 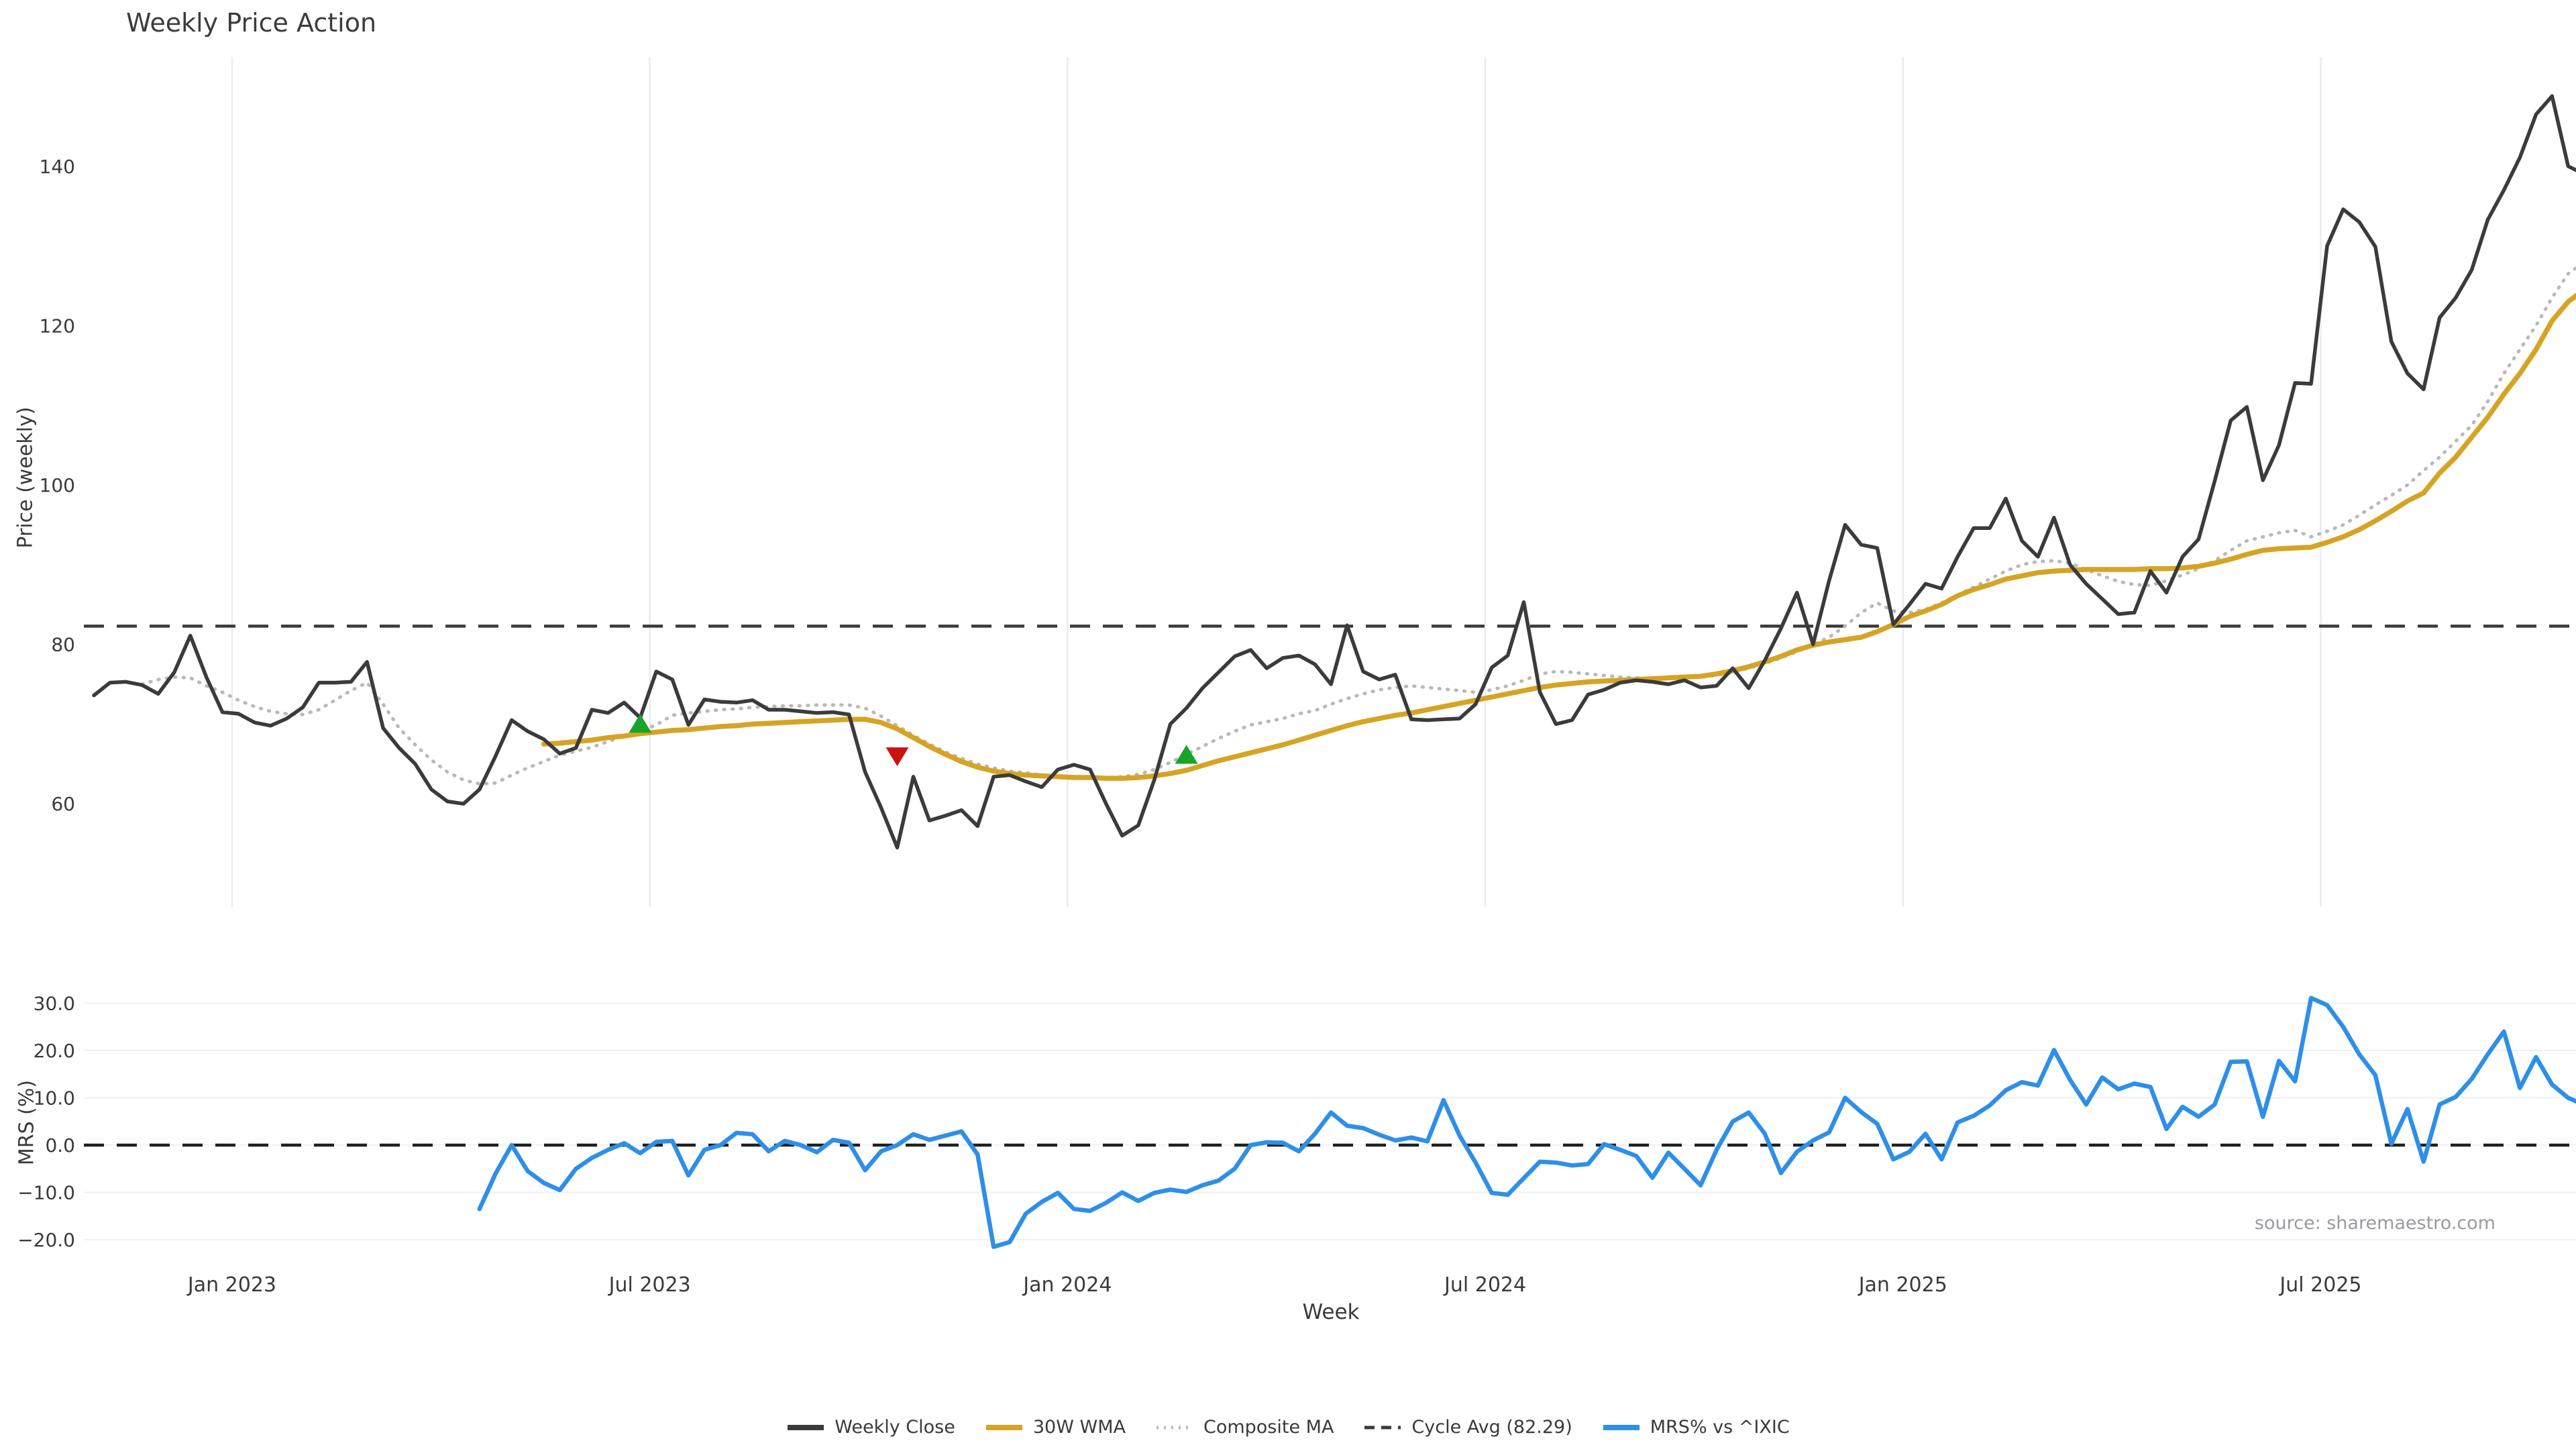 What do you see at coordinates (54, 1098) in the screenshot?
I see `mrs-tick-label: 10.0` at bounding box center [54, 1098].